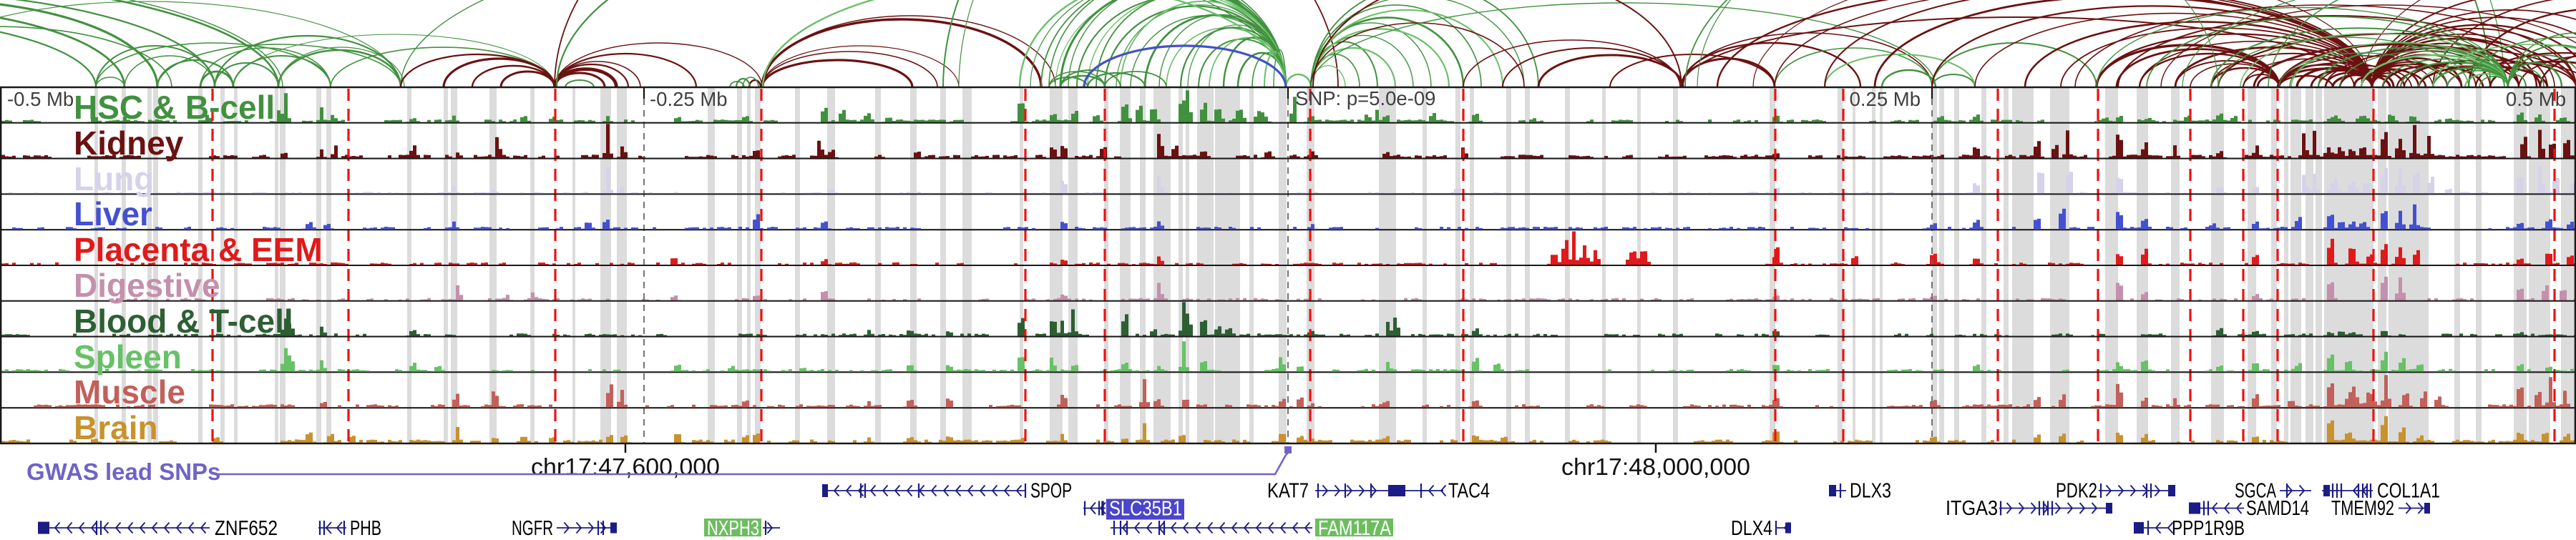 This screenshot has width=2576, height=540. Describe the element at coordinates (174, 107) in the screenshot. I see `svg-text: HSC & B-cell` at that location.